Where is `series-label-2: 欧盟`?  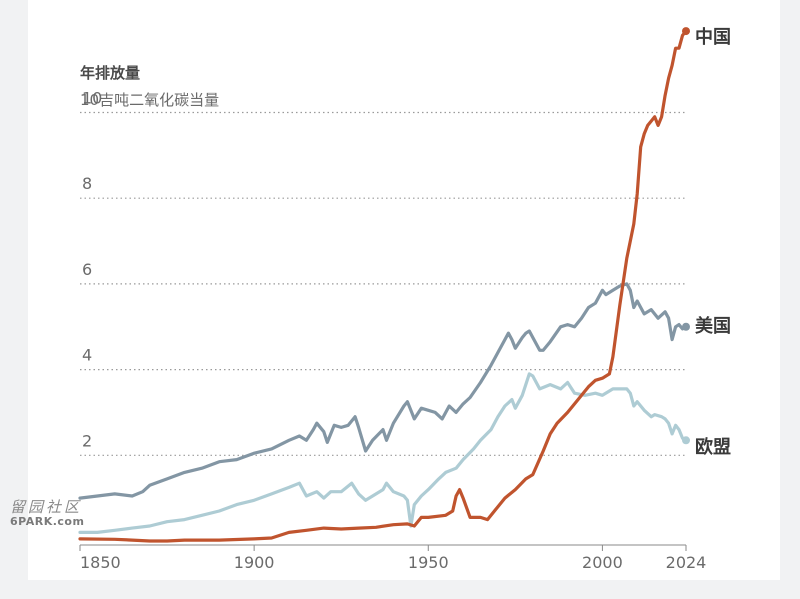
series-label-2: 欧盟 is located at coordinates (713, 447).